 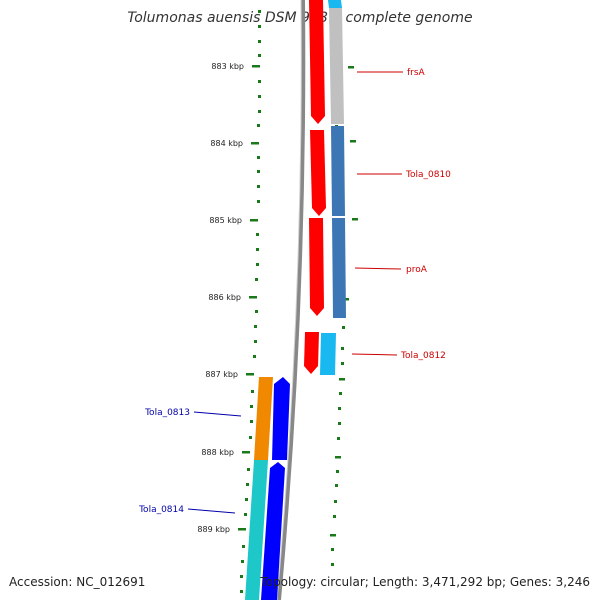 I want to click on tick-label: 883 kbp, so click(x=227, y=66).